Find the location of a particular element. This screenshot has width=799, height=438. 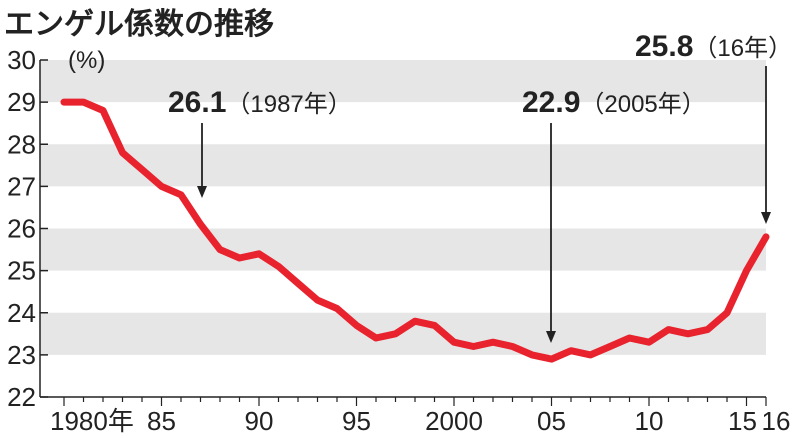

x-axis: 1980年 85 90 95 2000 05 10 15 16 is located at coordinates (415, 416).